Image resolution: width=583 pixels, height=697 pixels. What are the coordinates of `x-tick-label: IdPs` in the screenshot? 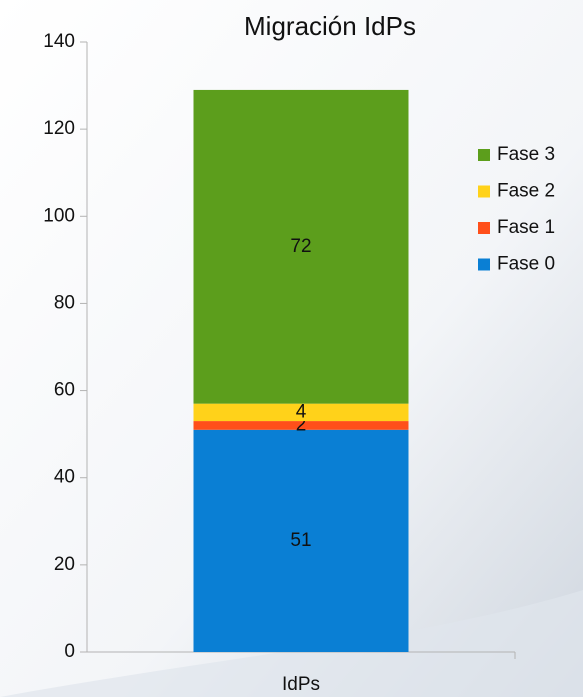 It's located at (301, 684).